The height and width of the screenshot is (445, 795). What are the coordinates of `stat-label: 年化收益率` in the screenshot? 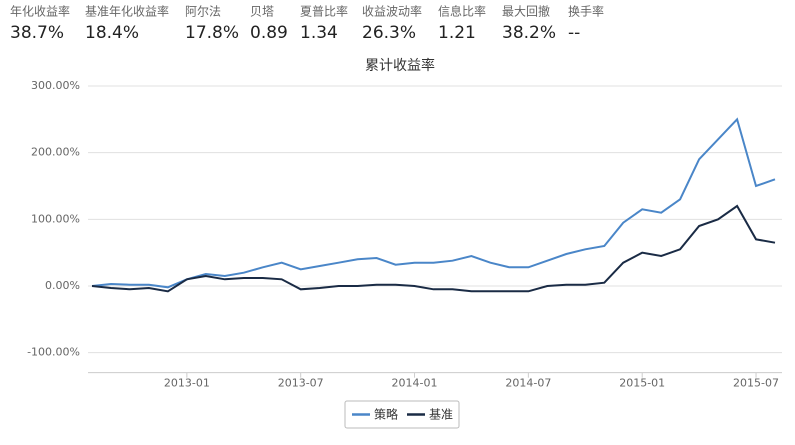 It's located at (40, 11).